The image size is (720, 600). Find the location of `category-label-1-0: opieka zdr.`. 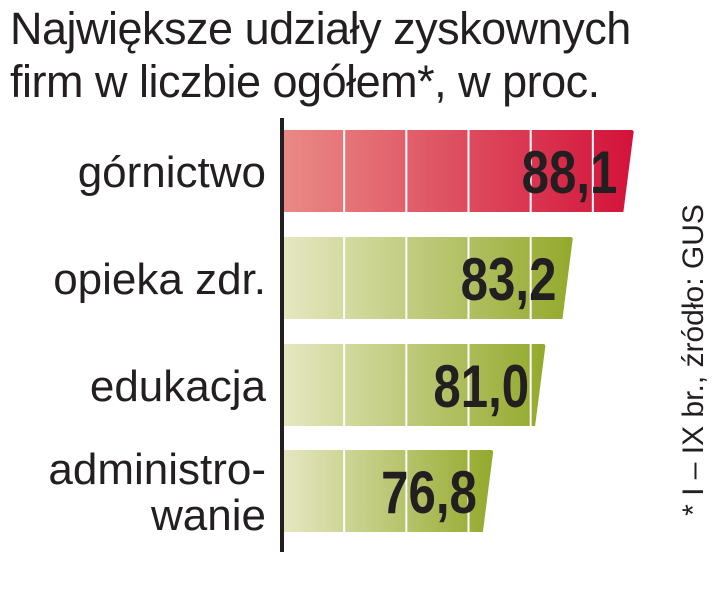

category-label-1-0: opieka zdr. is located at coordinates (159, 279).